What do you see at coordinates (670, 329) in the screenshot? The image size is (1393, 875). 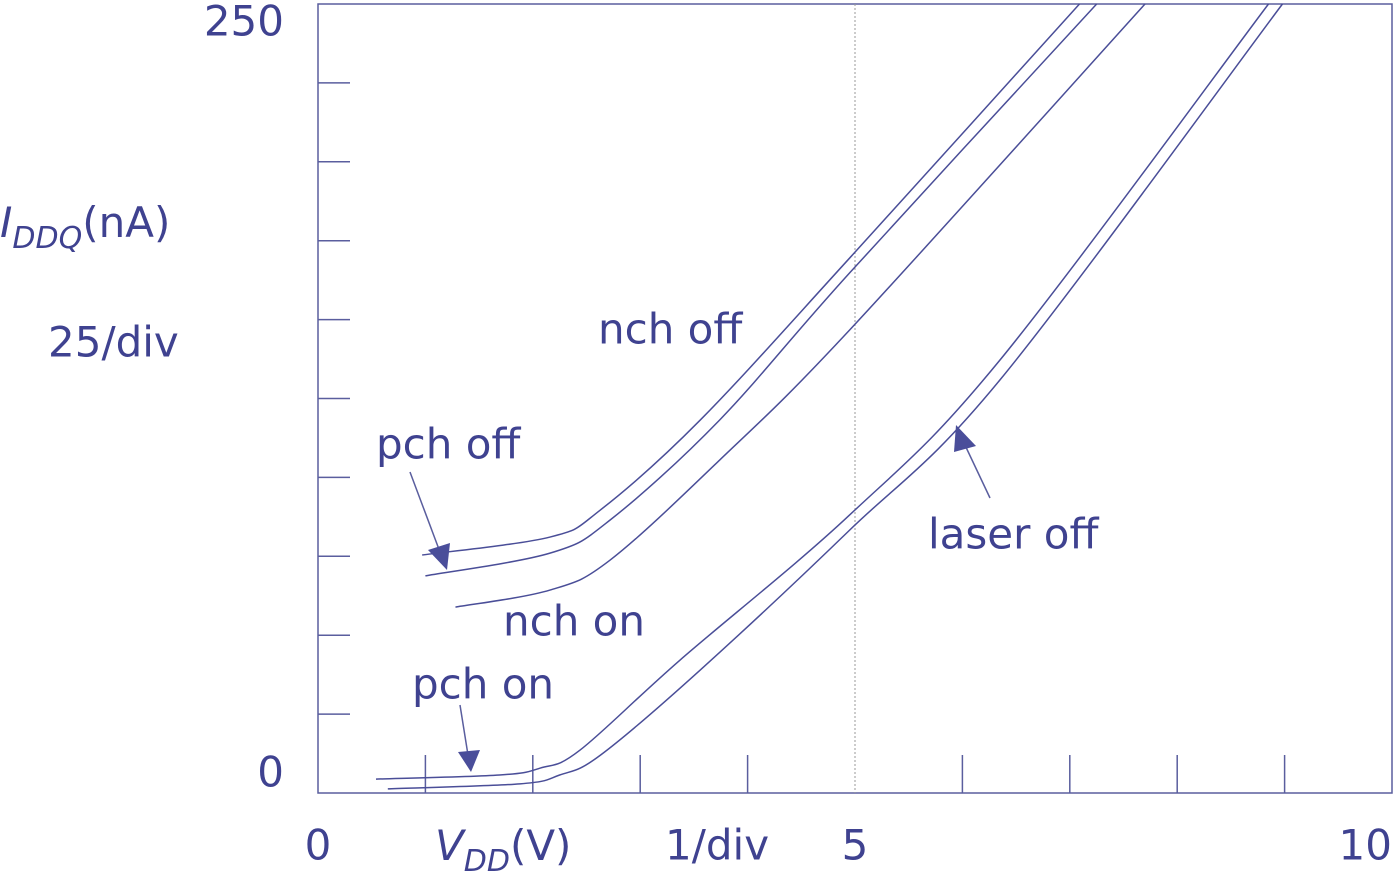 I see `annotation: nch off` at bounding box center [670, 329].